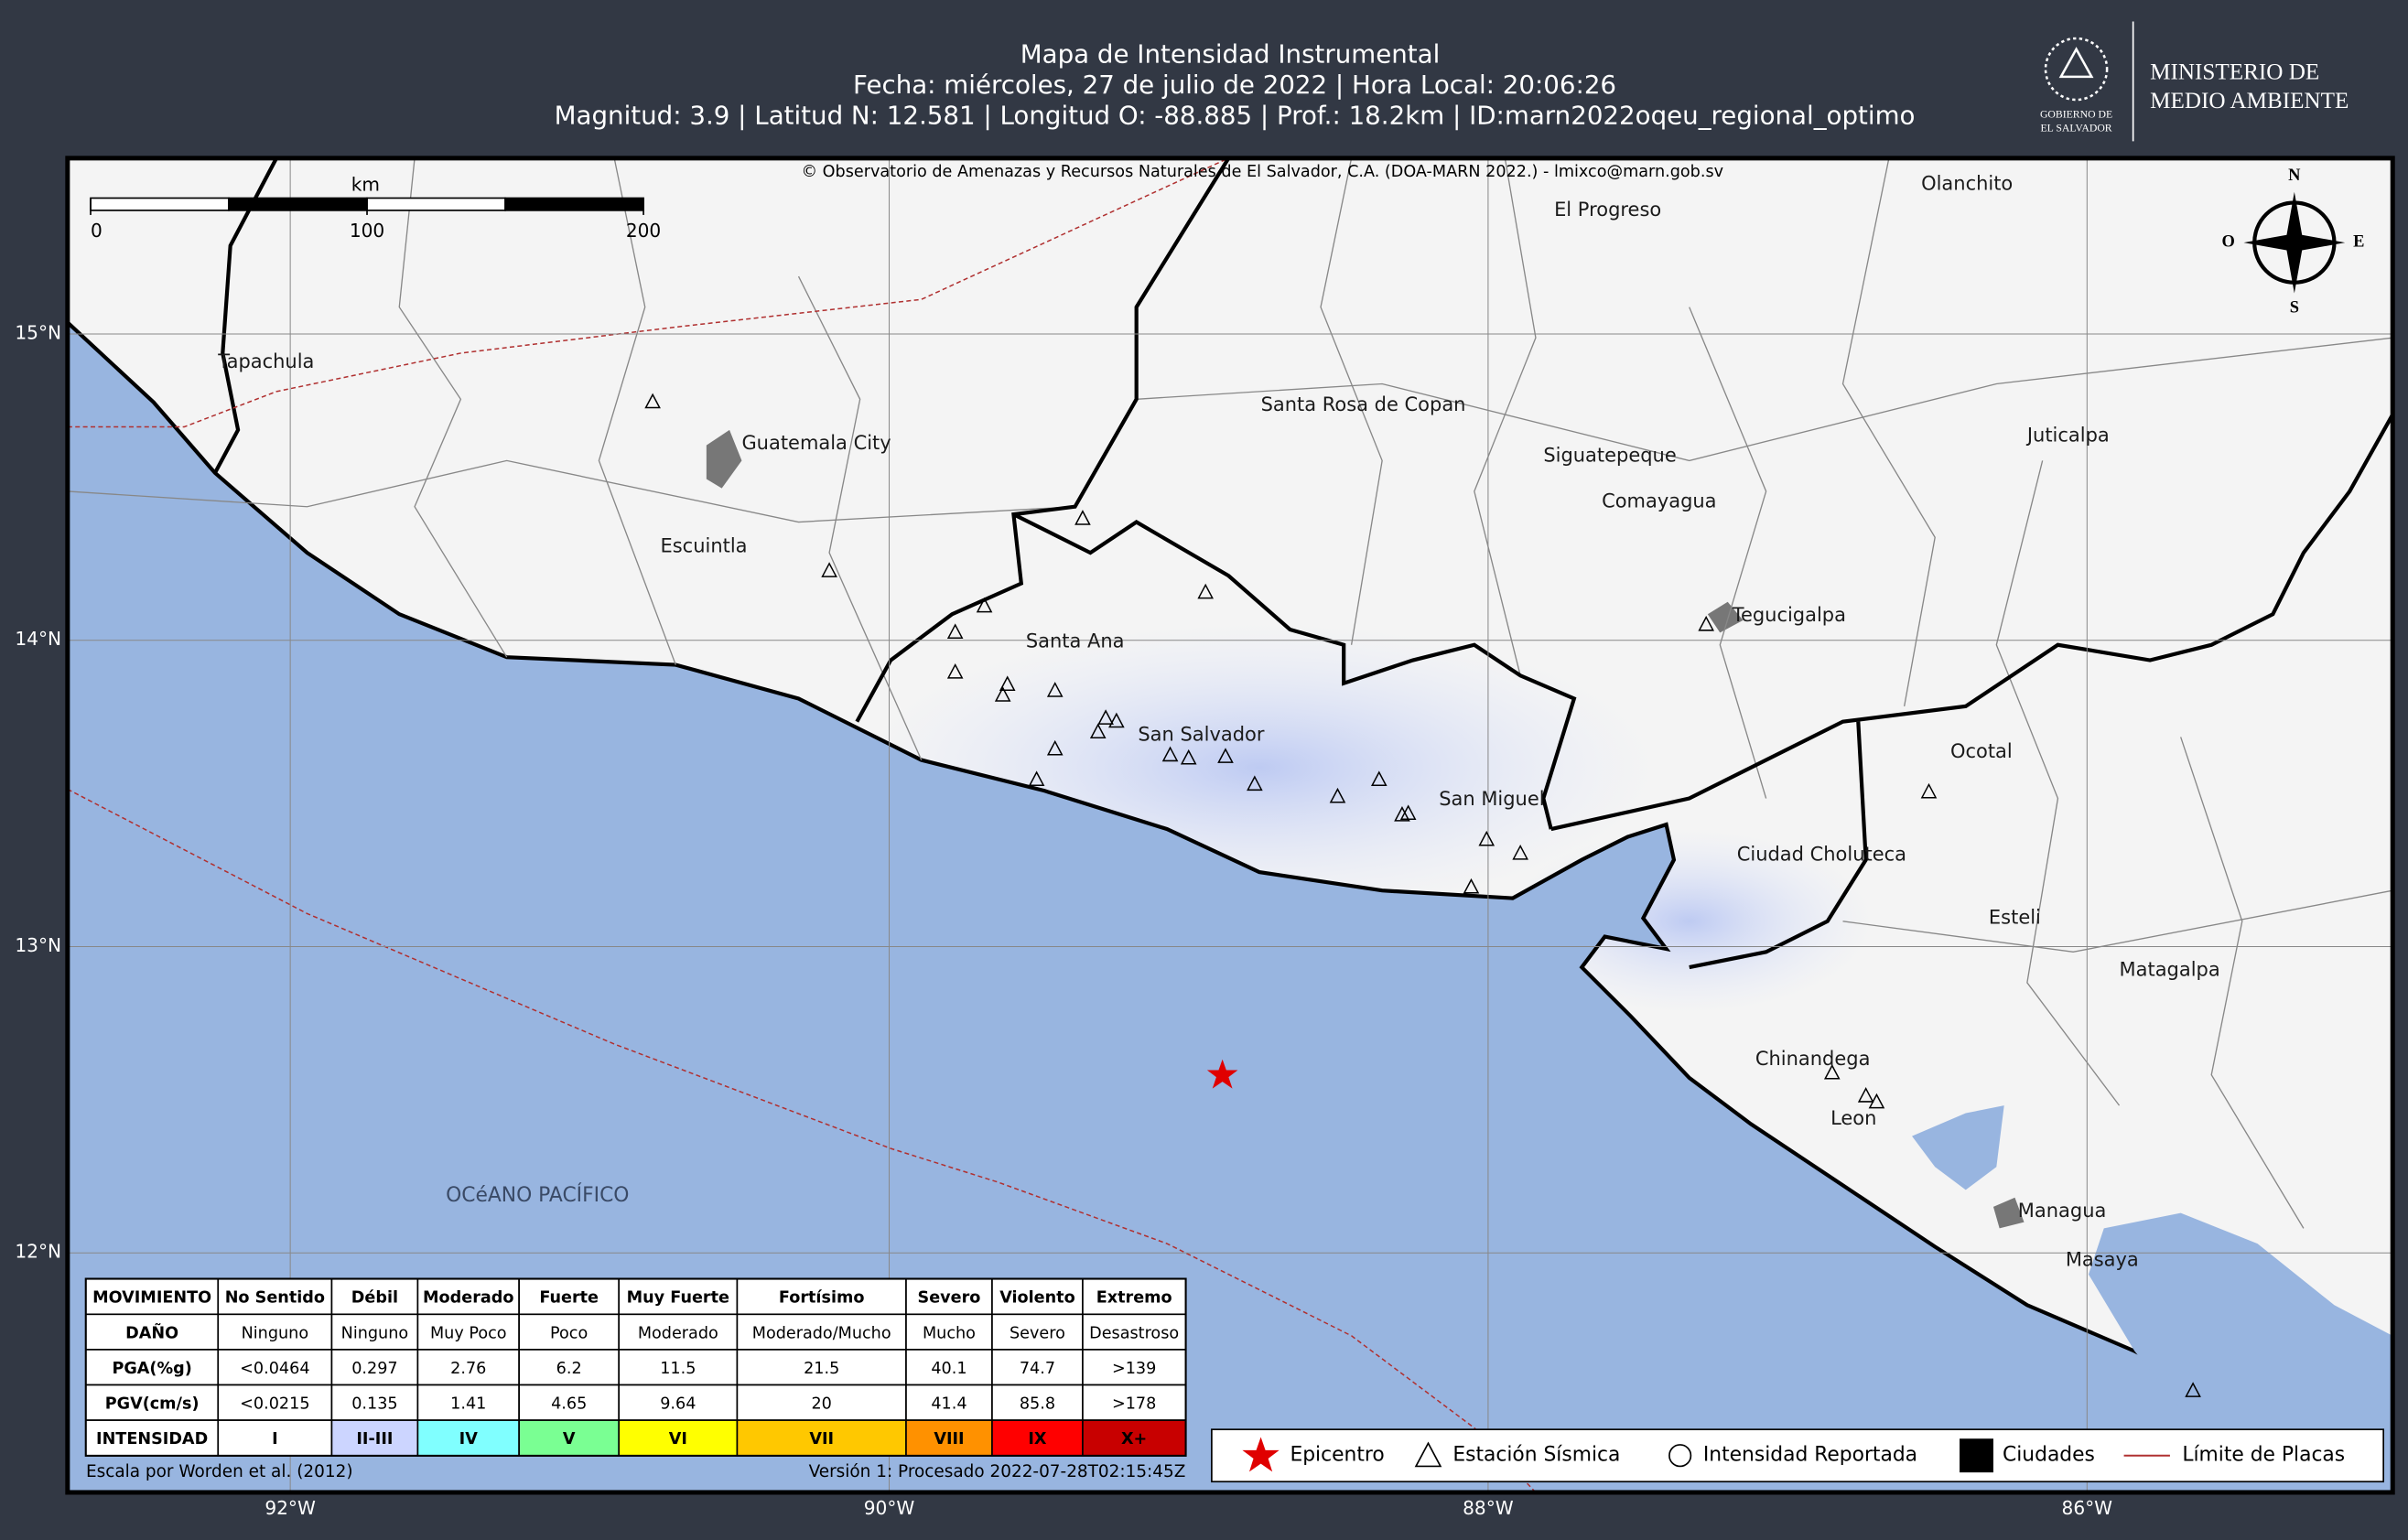 This screenshot has height=1540, width=2408. What do you see at coordinates (1201, 735) in the screenshot?
I see `place-label: San Salvador` at bounding box center [1201, 735].